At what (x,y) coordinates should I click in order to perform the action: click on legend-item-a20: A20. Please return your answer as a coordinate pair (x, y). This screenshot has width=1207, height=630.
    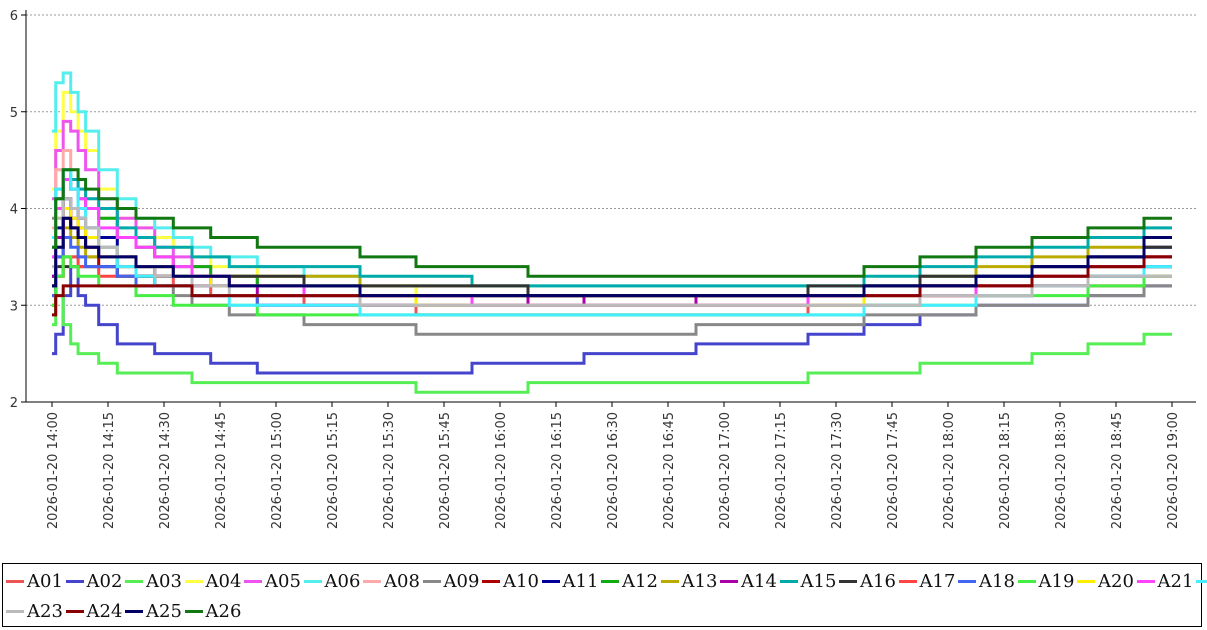
    Looking at the image, I should click on (1105, 581).